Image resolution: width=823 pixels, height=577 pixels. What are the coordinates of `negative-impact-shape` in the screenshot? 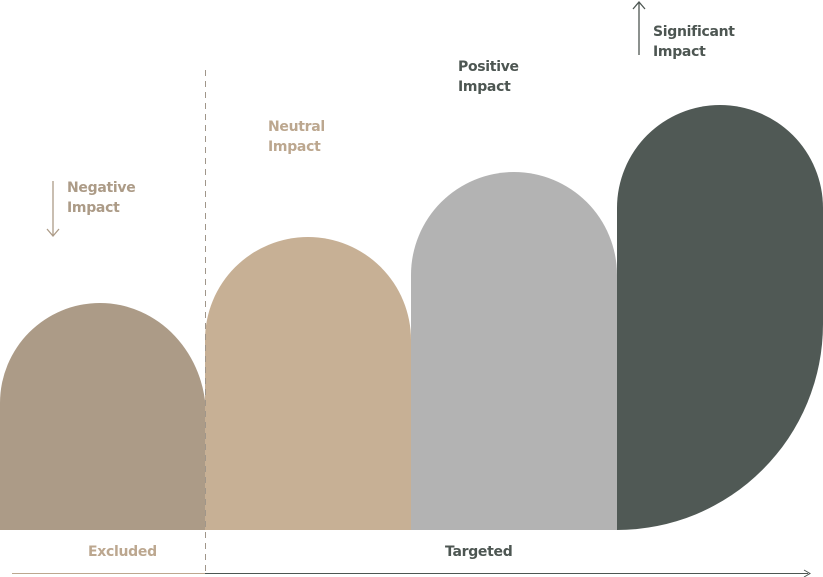 It's located at (103, 416).